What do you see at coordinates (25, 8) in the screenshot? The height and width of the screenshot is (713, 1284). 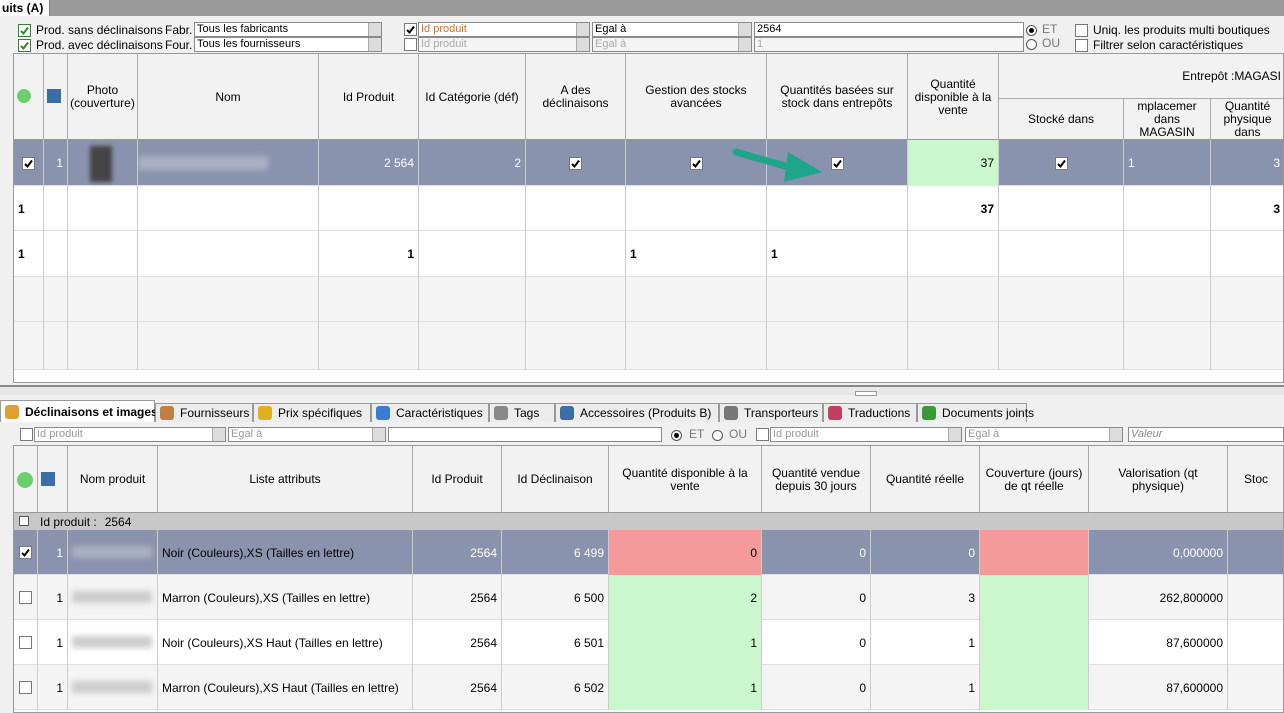 I see `window-tab: uits (A)` at bounding box center [25, 8].